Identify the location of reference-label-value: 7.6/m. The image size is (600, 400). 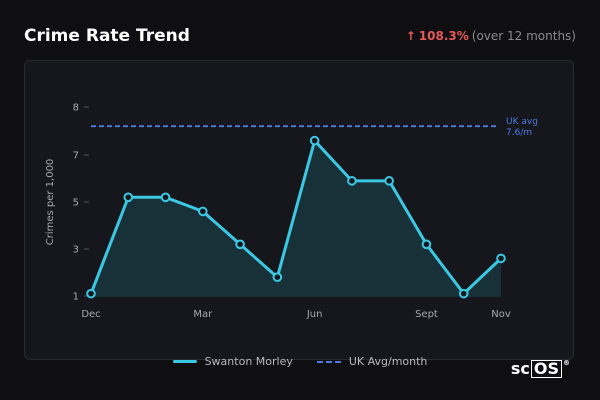
(519, 133).